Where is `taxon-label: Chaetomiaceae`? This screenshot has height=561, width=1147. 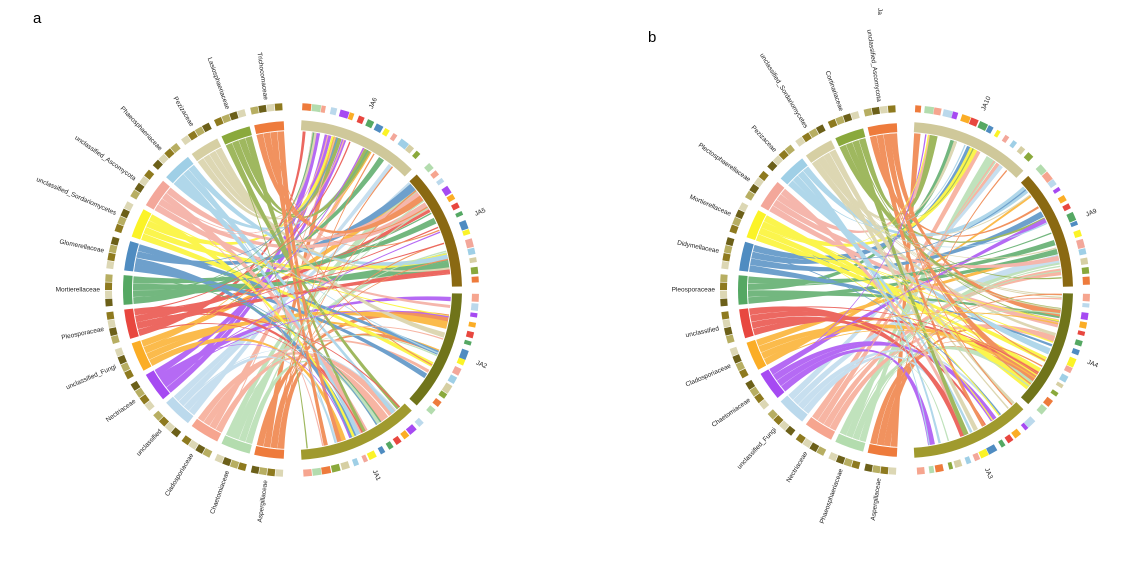
taxon-label: Chaetomiaceae is located at coordinates (220, 492).